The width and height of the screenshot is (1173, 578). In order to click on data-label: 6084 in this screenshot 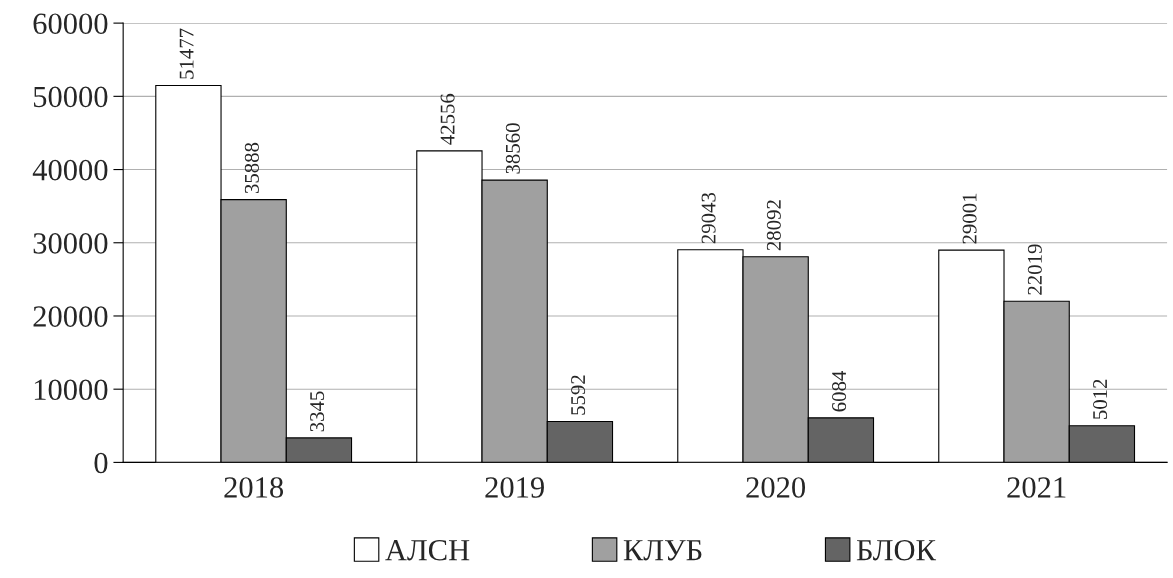, I will do `click(839, 391)`.